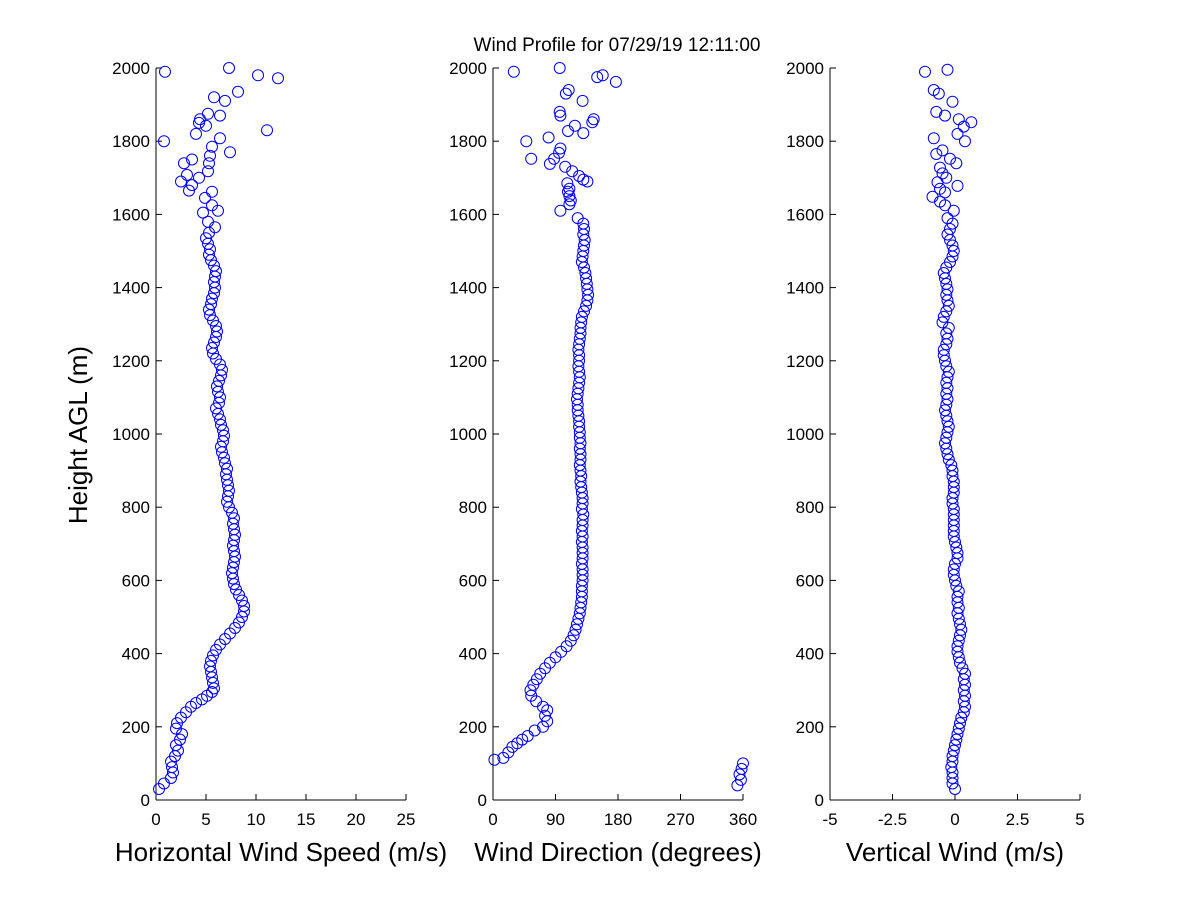  I want to click on x-tick-label: 20, so click(356, 819).